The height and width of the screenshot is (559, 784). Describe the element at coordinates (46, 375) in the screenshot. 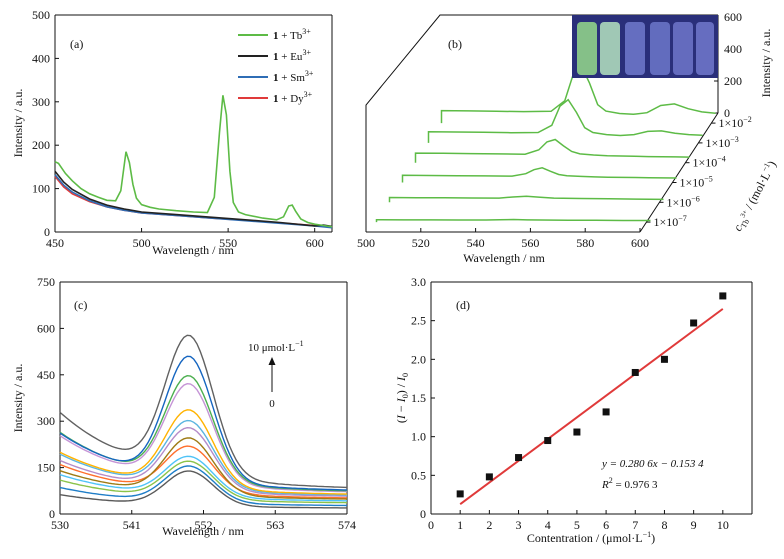

I see `c-y-tick-label: 450` at that location.